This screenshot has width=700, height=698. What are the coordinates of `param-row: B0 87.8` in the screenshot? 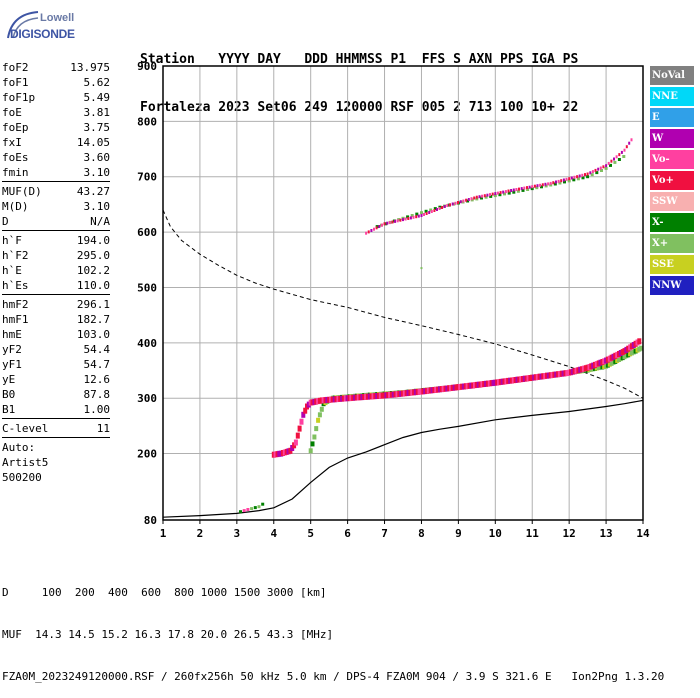 It's located at (56, 394).